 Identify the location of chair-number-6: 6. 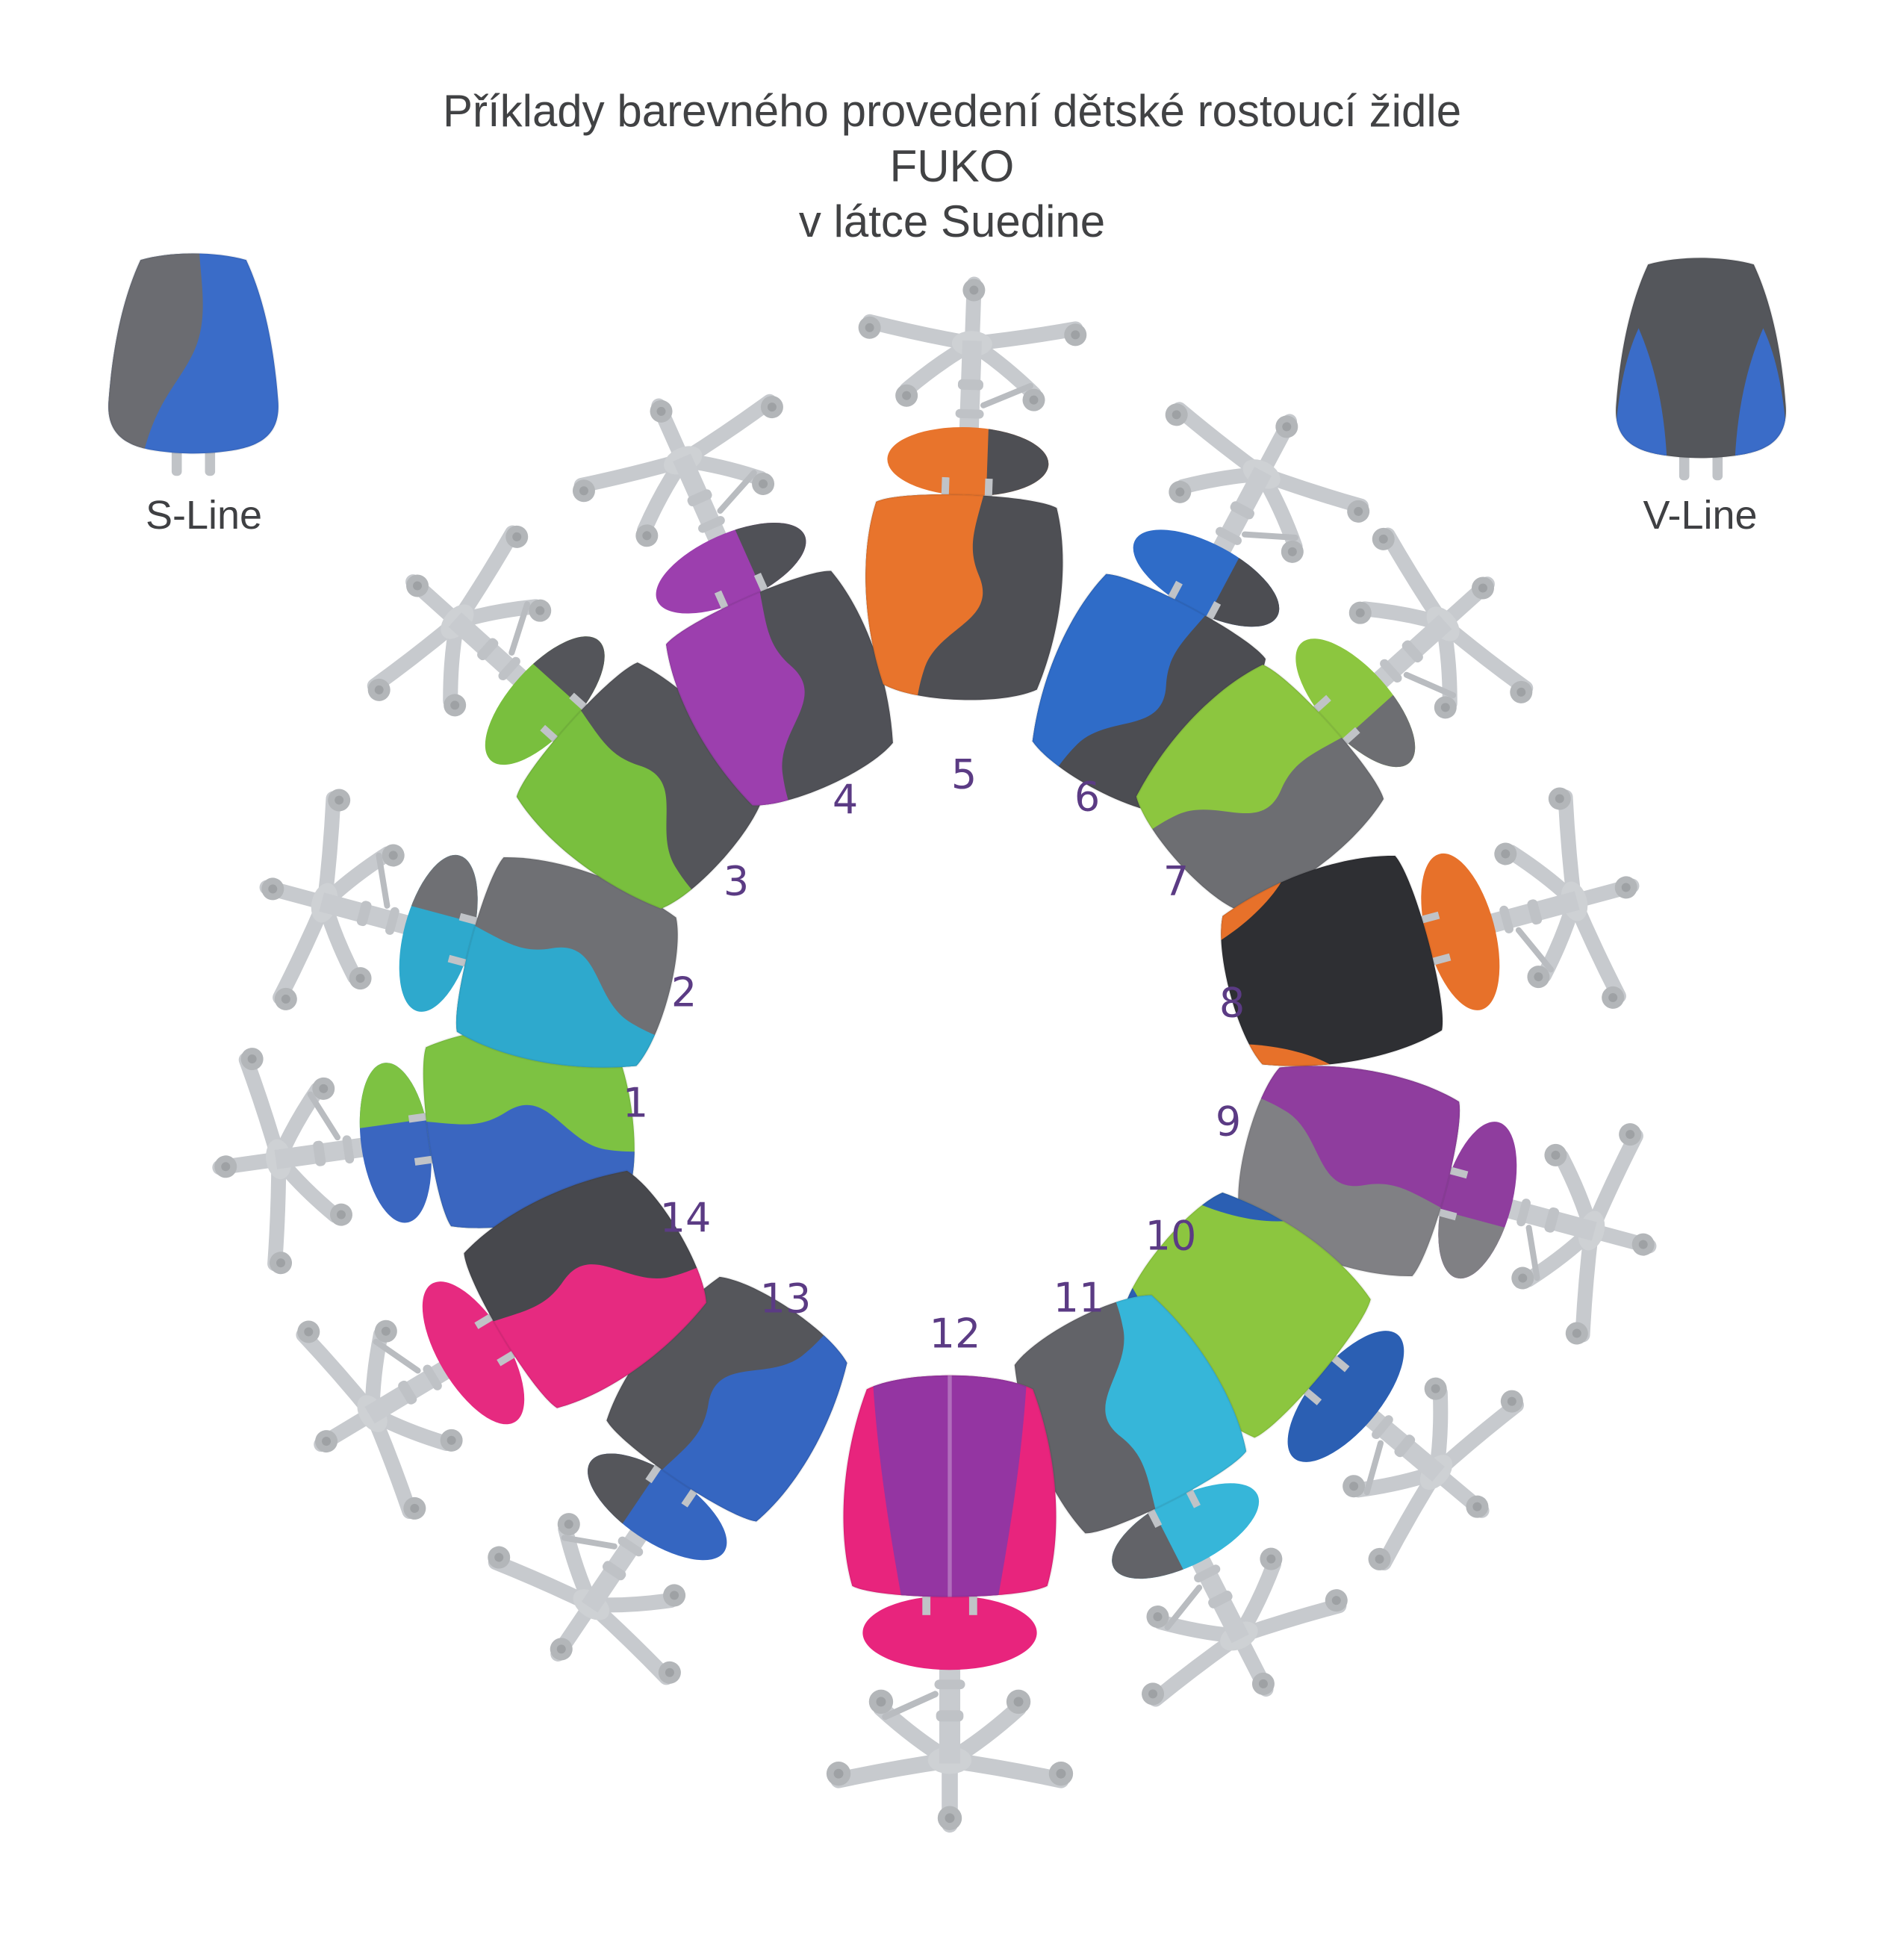
(1087, 797).